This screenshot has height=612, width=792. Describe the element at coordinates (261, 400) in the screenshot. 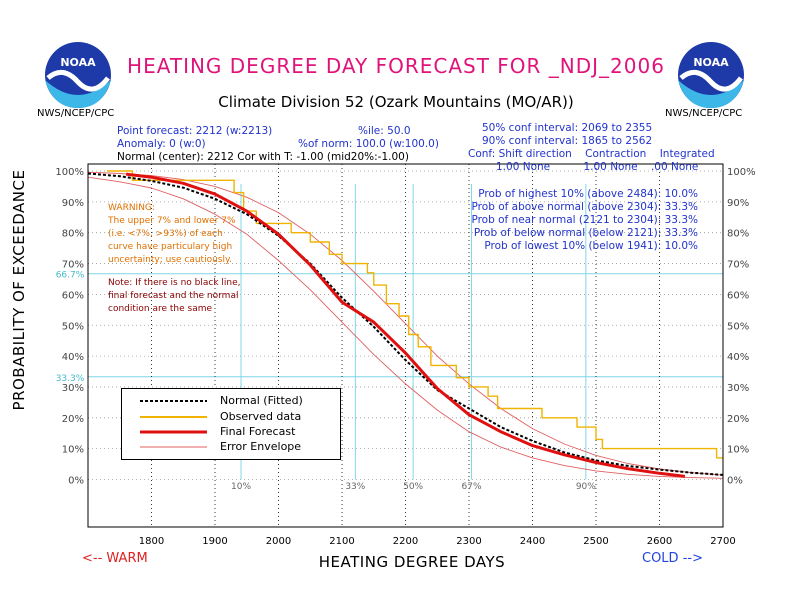

I see `legend-label-normal: Normal (Fitted)` at that location.